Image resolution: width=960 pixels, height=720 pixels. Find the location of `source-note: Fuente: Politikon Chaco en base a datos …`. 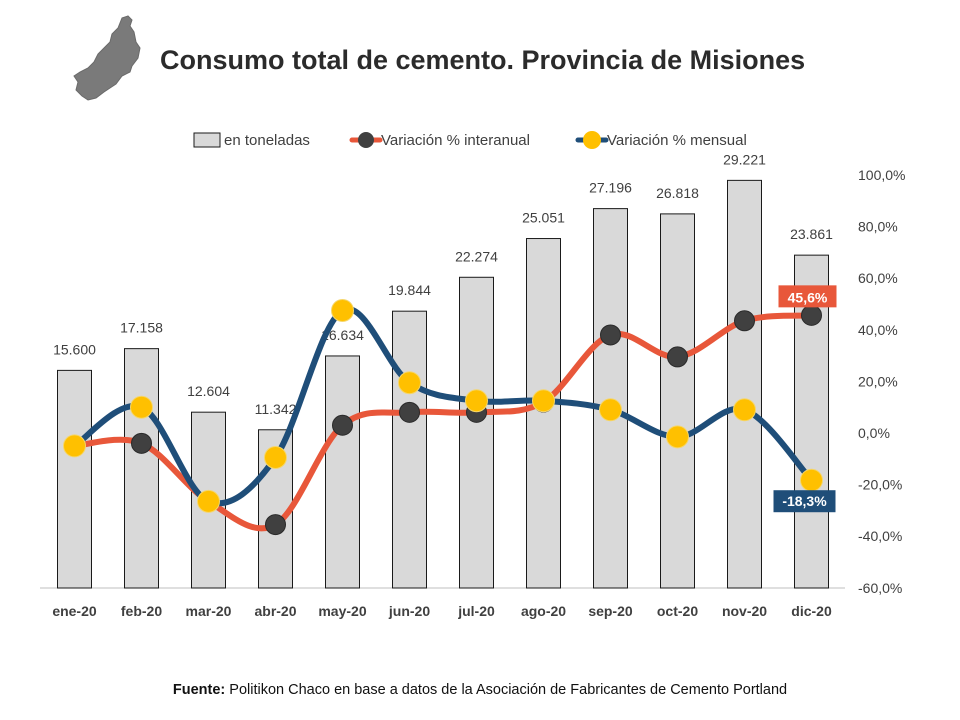

source-note: Fuente: Politikon Chaco en base a datos … is located at coordinates (480, 690).